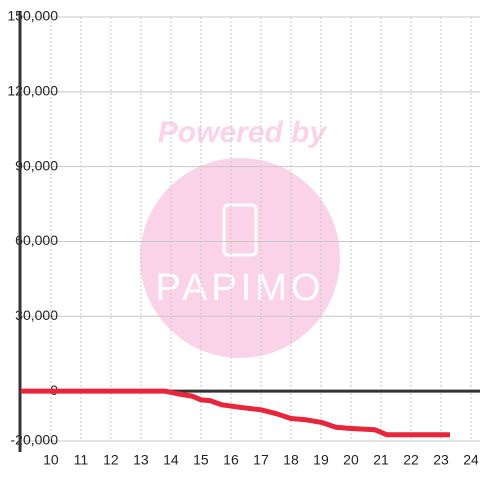 The height and width of the screenshot is (485, 480). Describe the element at coordinates (111, 460) in the screenshot. I see `x-tick-label: 12` at that location.